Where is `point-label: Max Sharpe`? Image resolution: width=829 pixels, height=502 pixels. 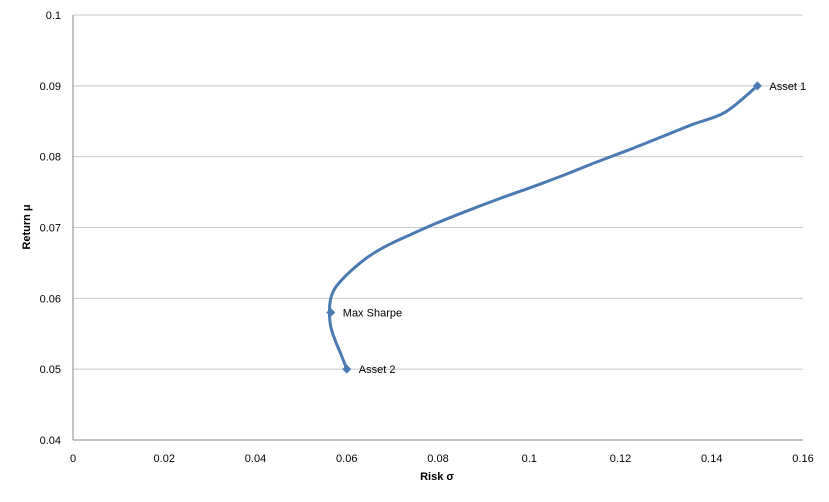
point-label: Max Sharpe is located at coordinates (372, 314).